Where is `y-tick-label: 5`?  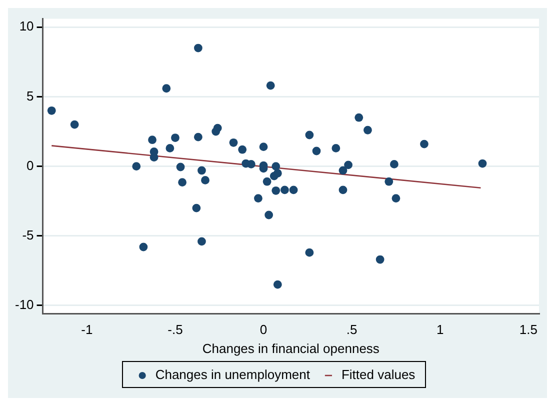
y-tick-label: 5 is located at coordinates (30, 96).